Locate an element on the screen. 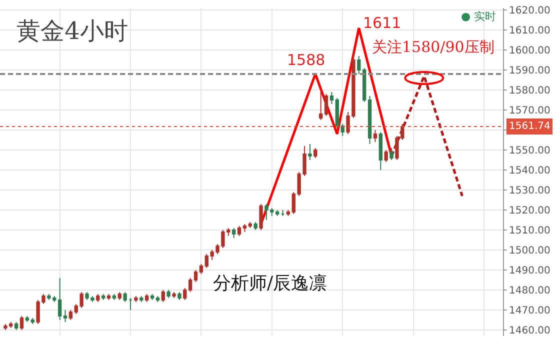 This screenshot has width=555, height=340. y-tick-label: 1510.00 is located at coordinates (529, 231).